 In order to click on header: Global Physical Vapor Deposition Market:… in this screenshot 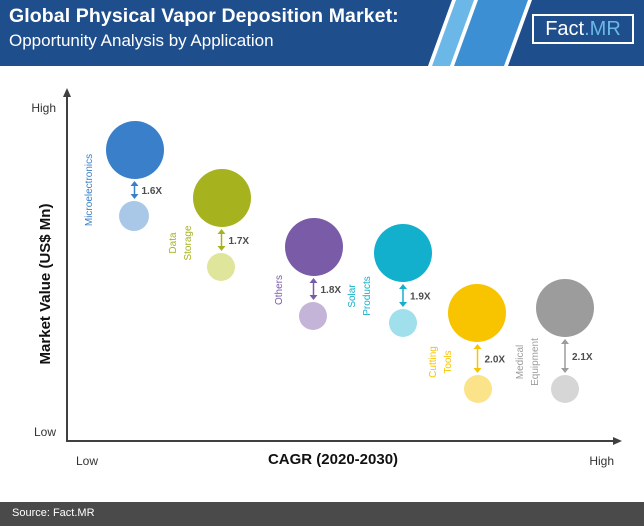, I will do `click(322, 33)`.